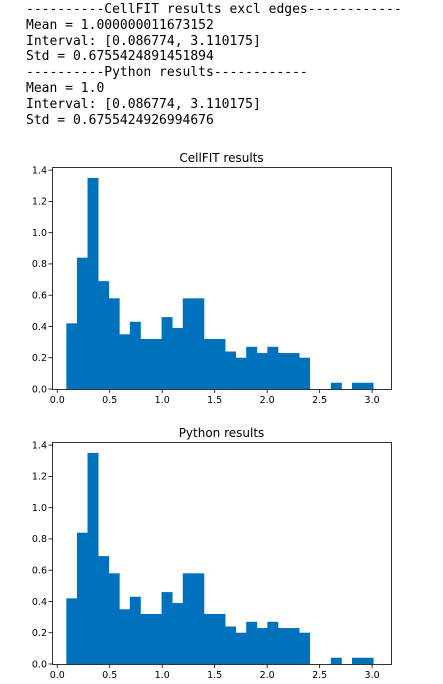  I want to click on chart-title: CellFIT results, so click(221, 158).